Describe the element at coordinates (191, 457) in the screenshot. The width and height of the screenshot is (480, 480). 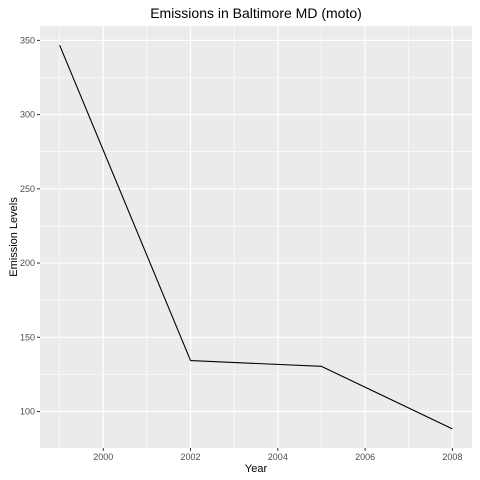
I see `x-tick-label: 2002` at that location.